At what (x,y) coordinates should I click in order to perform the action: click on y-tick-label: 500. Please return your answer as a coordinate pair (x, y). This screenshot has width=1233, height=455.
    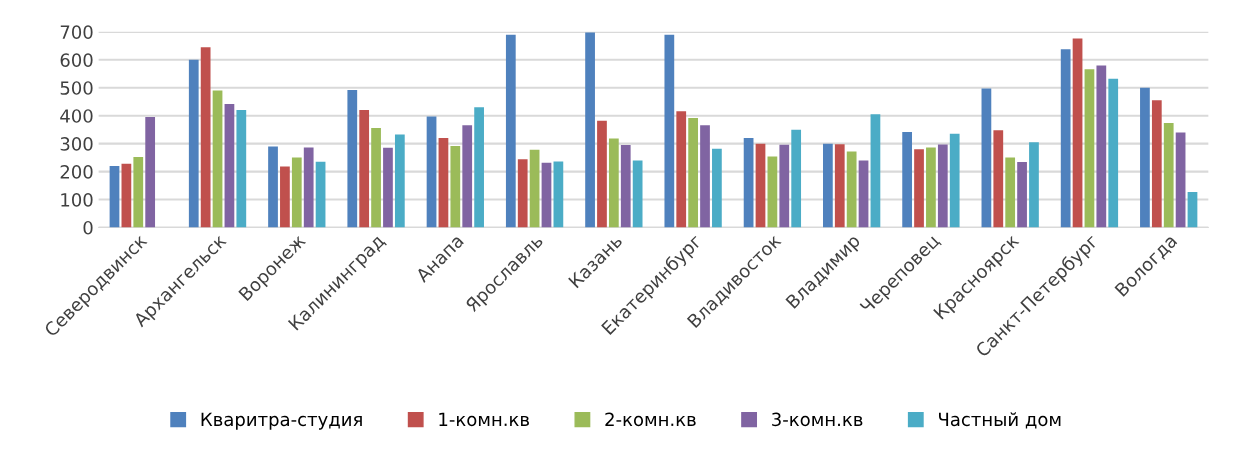
    Looking at the image, I should click on (76, 88).